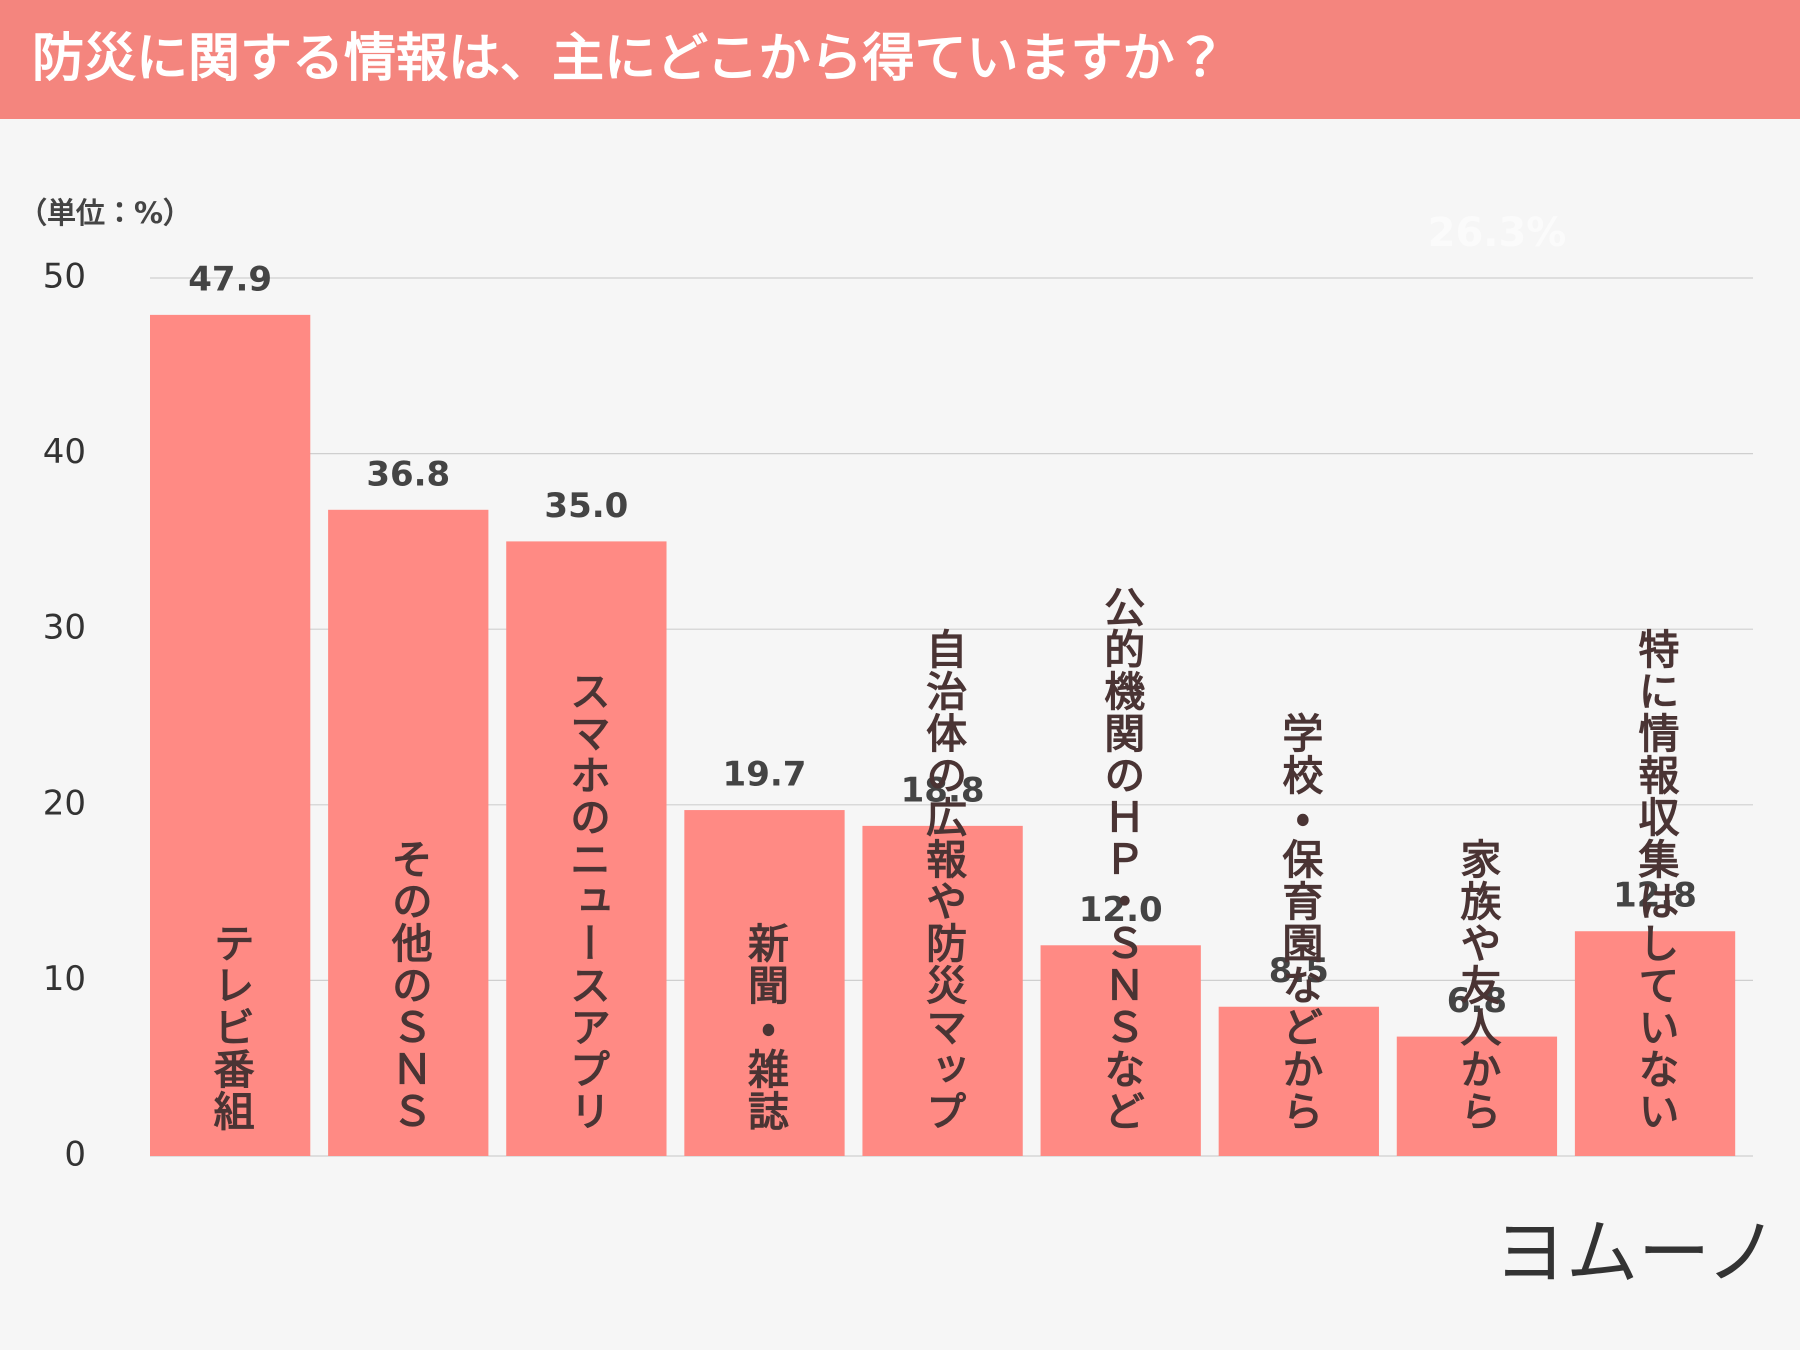 Image resolution: width=1800 pixels, height=1350 pixels. What do you see at coordinates (64, 452) in the screenshot?
I see `y-tick-label: 40` at bounding box center [64, 452].